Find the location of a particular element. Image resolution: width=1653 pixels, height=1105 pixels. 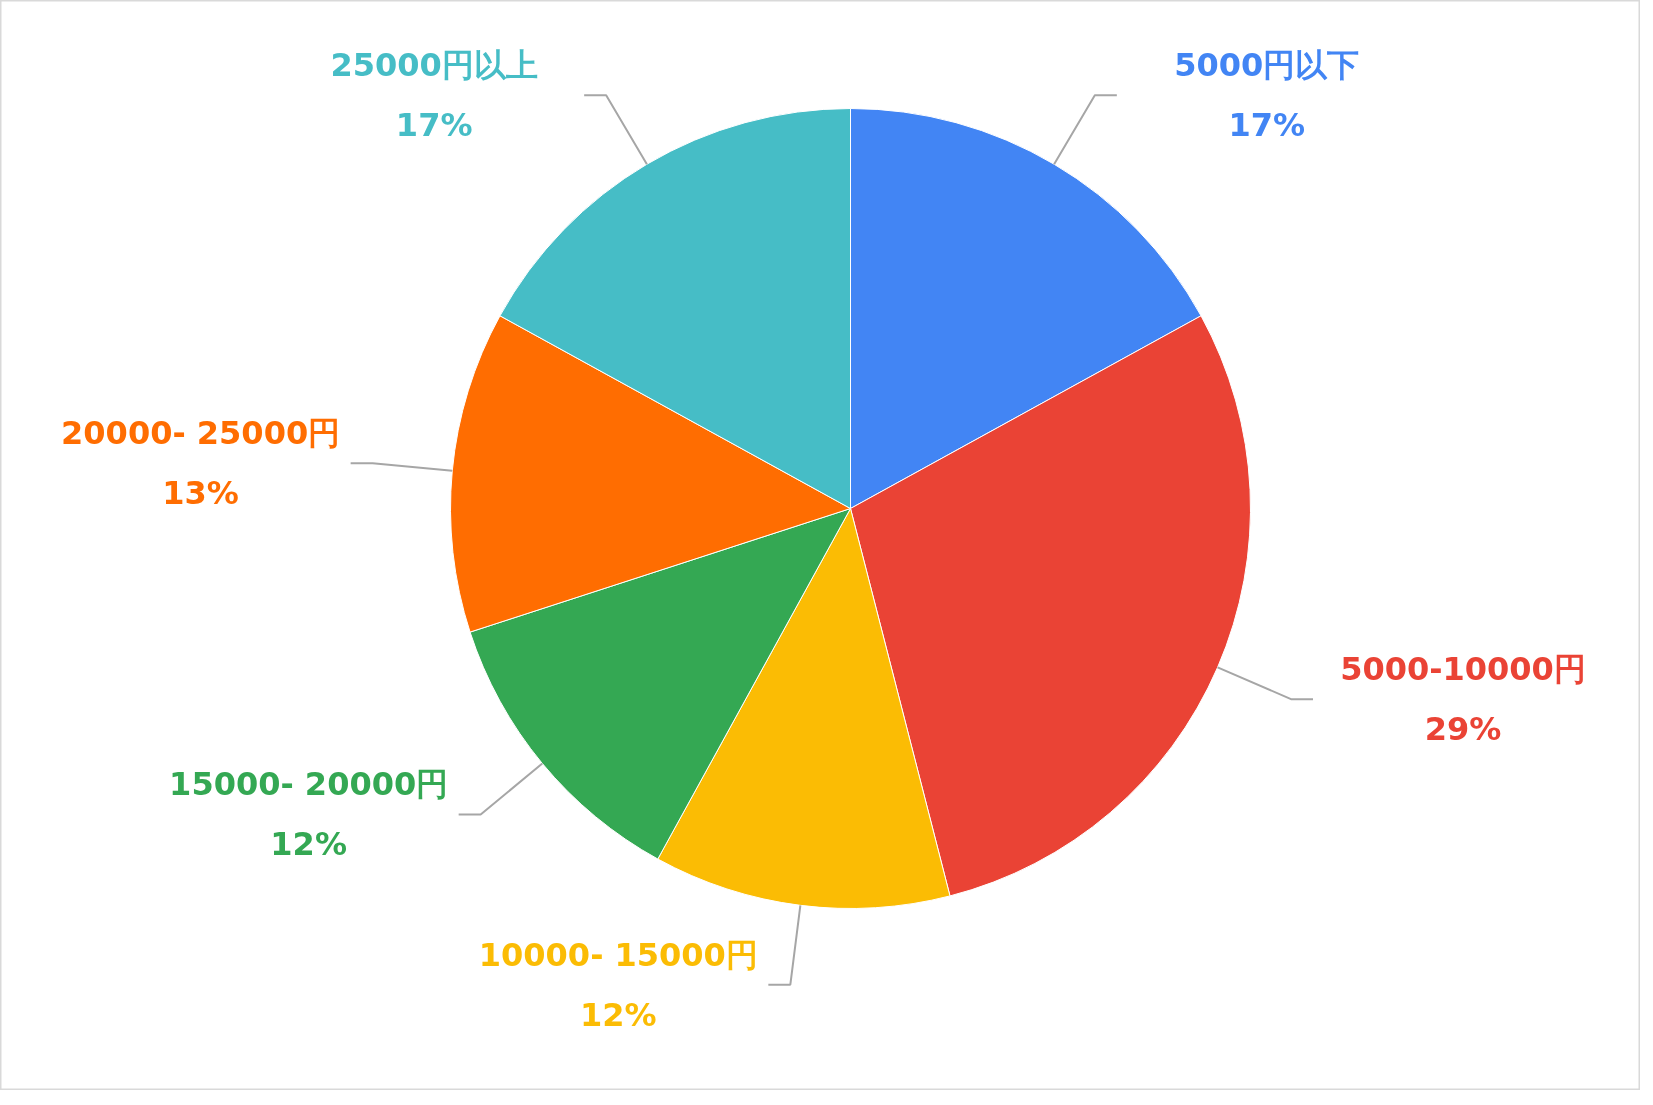

slice-label: 20000- 25000円 is located at coordinates (201, 433).